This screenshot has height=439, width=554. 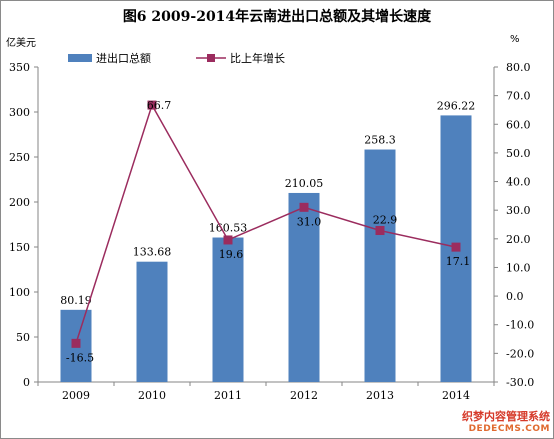 What do you see at coordinates (26, 382) in the screenshot?
I see `left-tick-label: 0` at bounding box center [26, 382].